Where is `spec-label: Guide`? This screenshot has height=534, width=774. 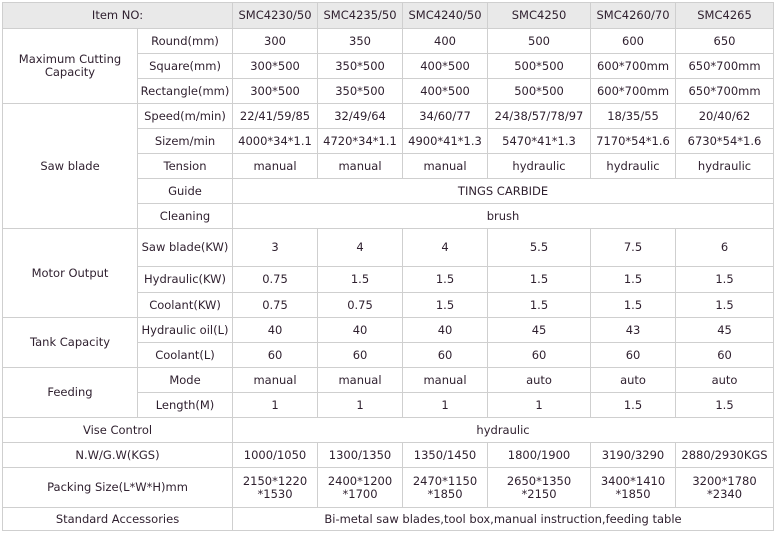
spec-label: Guide is located at coordinates (185, 191).